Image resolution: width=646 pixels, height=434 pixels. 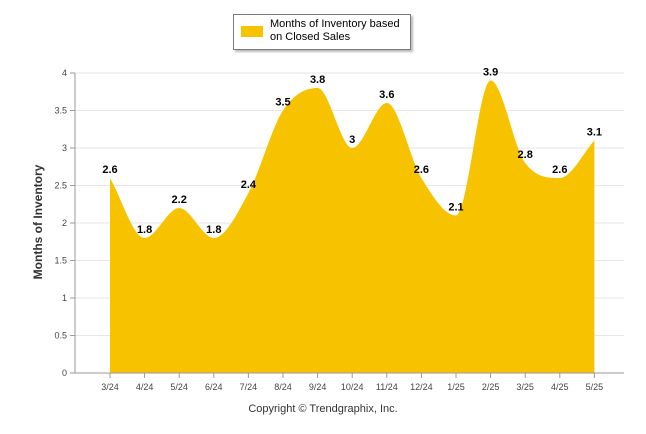 I want to click on x-tick-label: 7/24, so click(x=249, y=387).